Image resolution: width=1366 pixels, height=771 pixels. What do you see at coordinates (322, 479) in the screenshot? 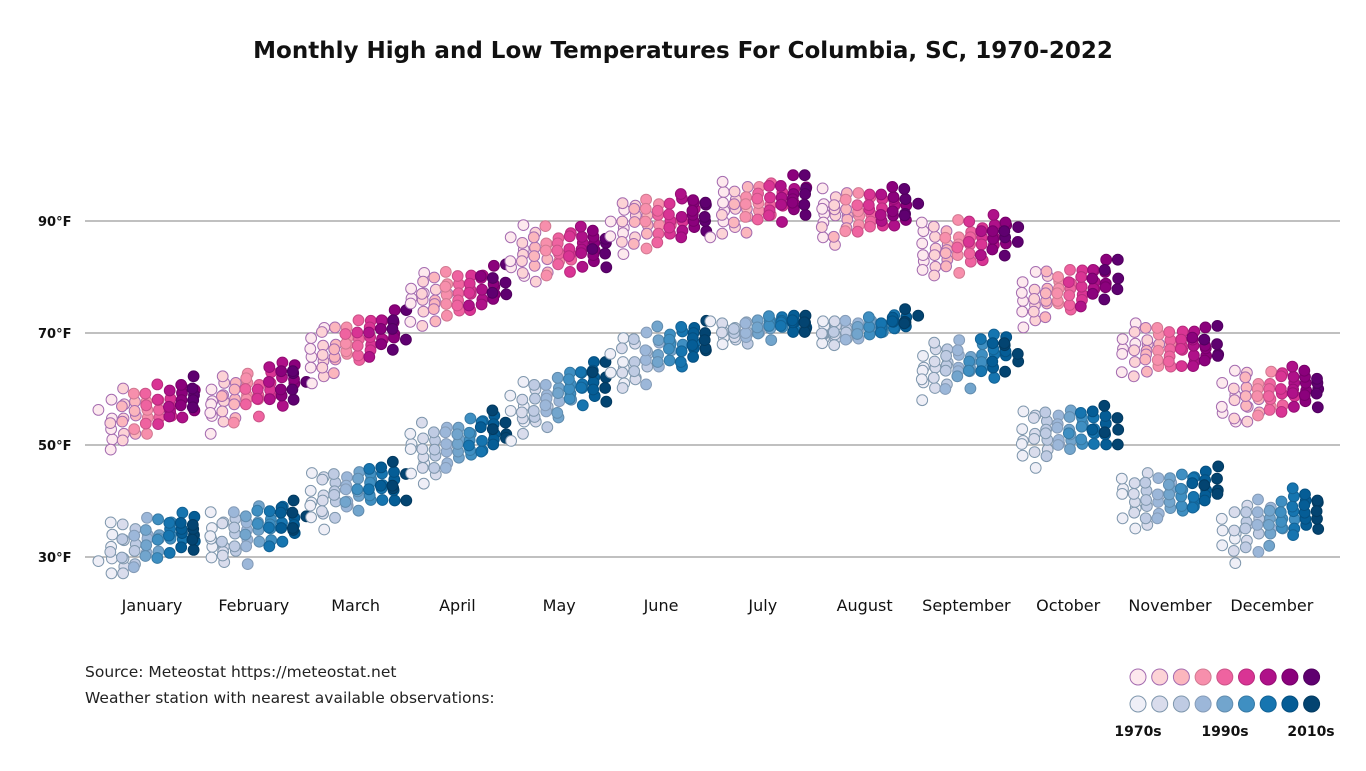
I see `point-low-march-1980` at bounding box center [322, 479].